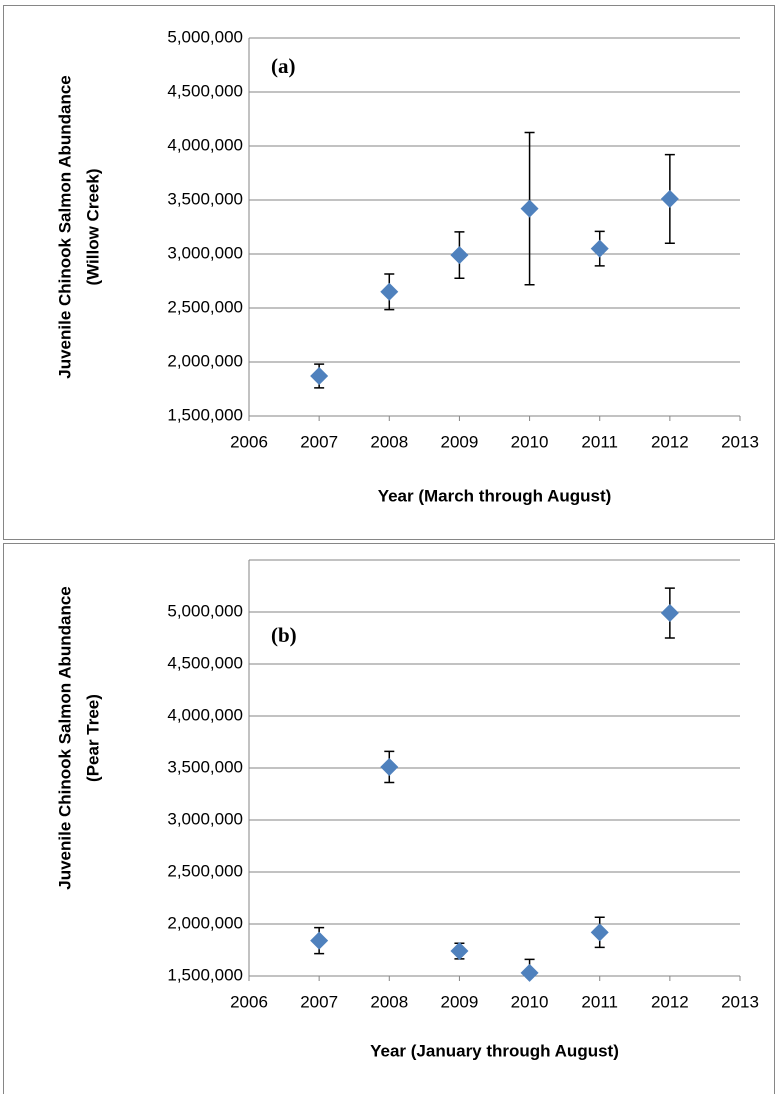  I want to click on x-axis-title: Year (March through August), so click(495, 495).